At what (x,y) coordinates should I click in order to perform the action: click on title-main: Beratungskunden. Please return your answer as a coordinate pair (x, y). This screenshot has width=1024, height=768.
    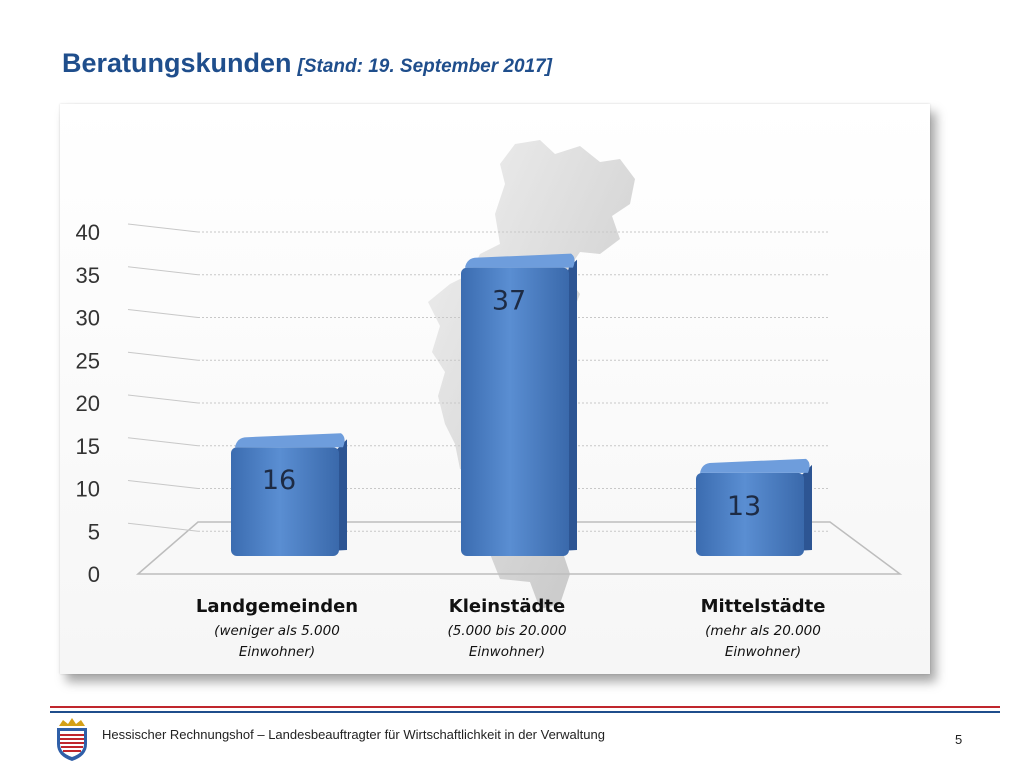
    Looking at the image, I should click on (177, 63).